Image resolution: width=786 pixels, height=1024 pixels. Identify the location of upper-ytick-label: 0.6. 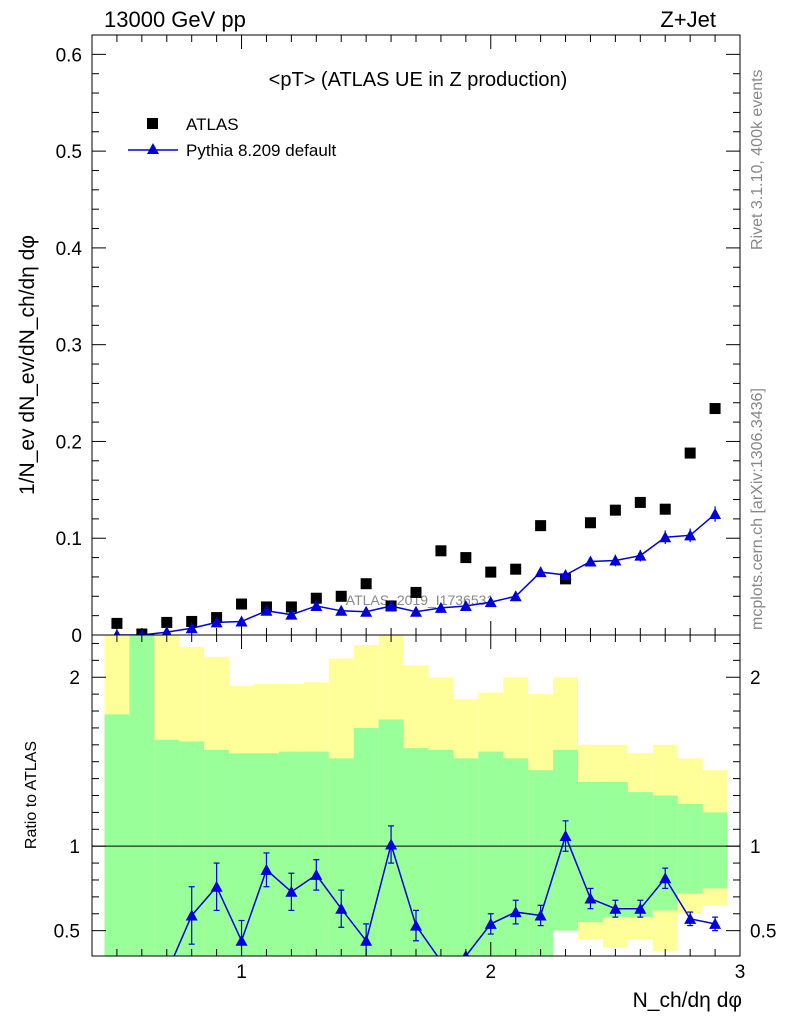
(69, 55).